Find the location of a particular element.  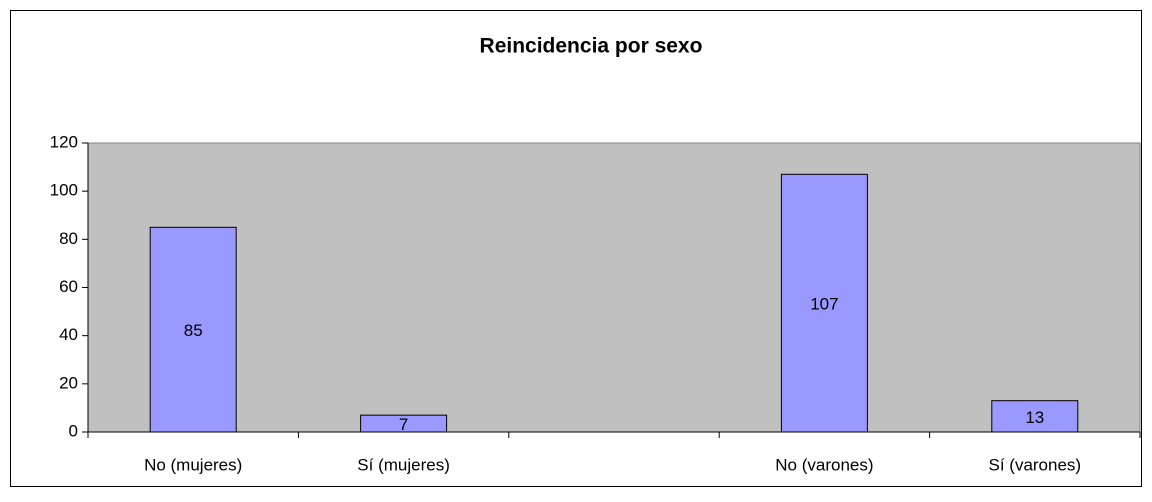

y-tick-label: 40 is located at coordinates (68, 334).